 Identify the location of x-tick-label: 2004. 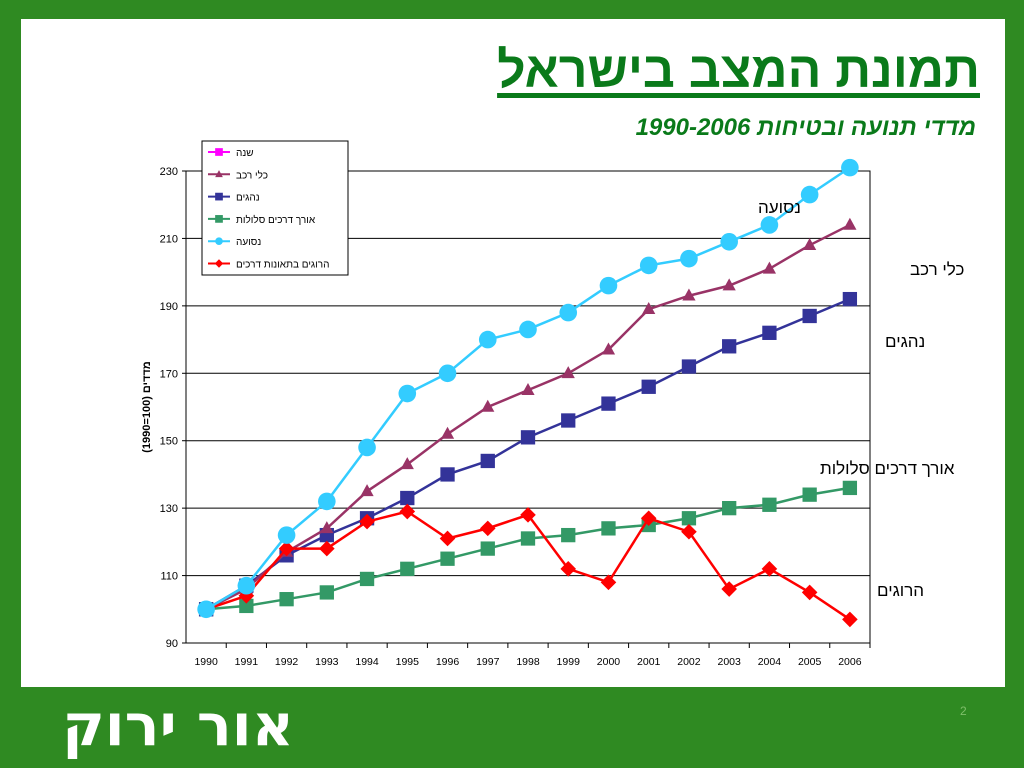
(770, 662).